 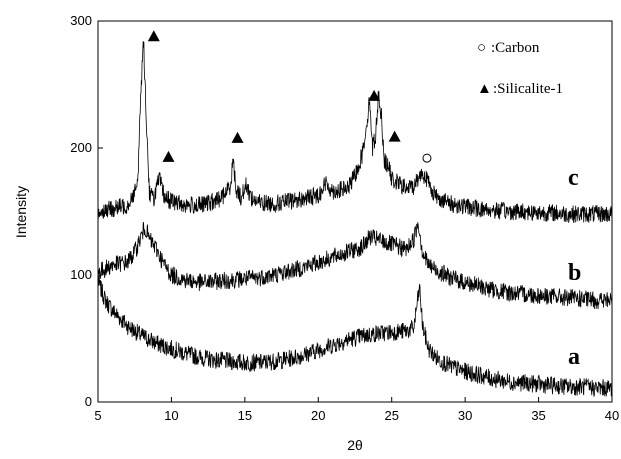 I want to click on x-tick-label: 15, so click(x=245, y=415).